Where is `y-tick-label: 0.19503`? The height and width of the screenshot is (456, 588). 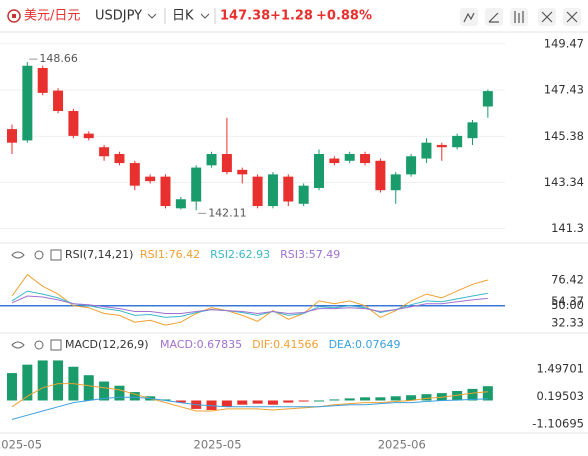 y-tick-label: 0.19503 is located at coordinates (560, 396).